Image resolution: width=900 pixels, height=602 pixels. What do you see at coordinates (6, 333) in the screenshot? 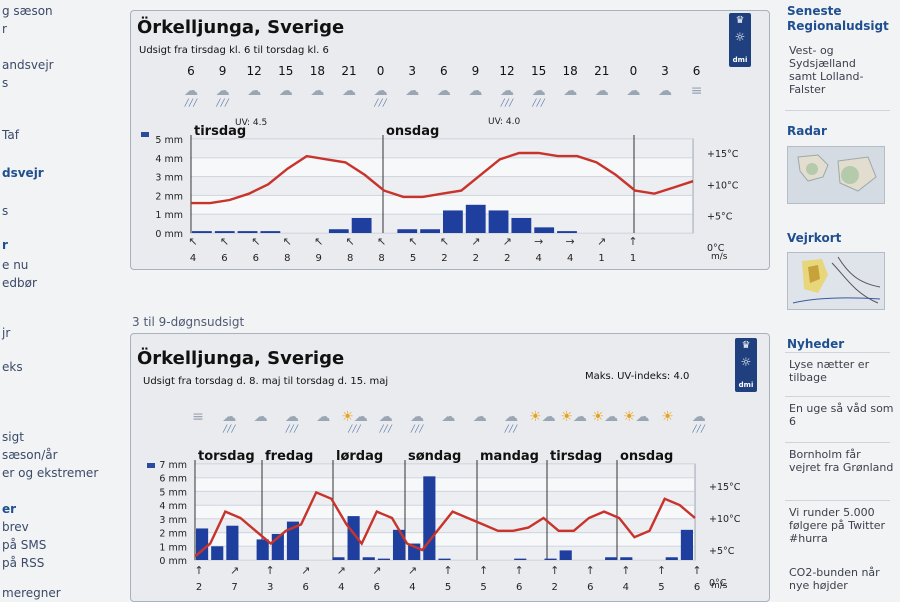
I see `left-nav-item: jr` at bounding box center [6, 333].